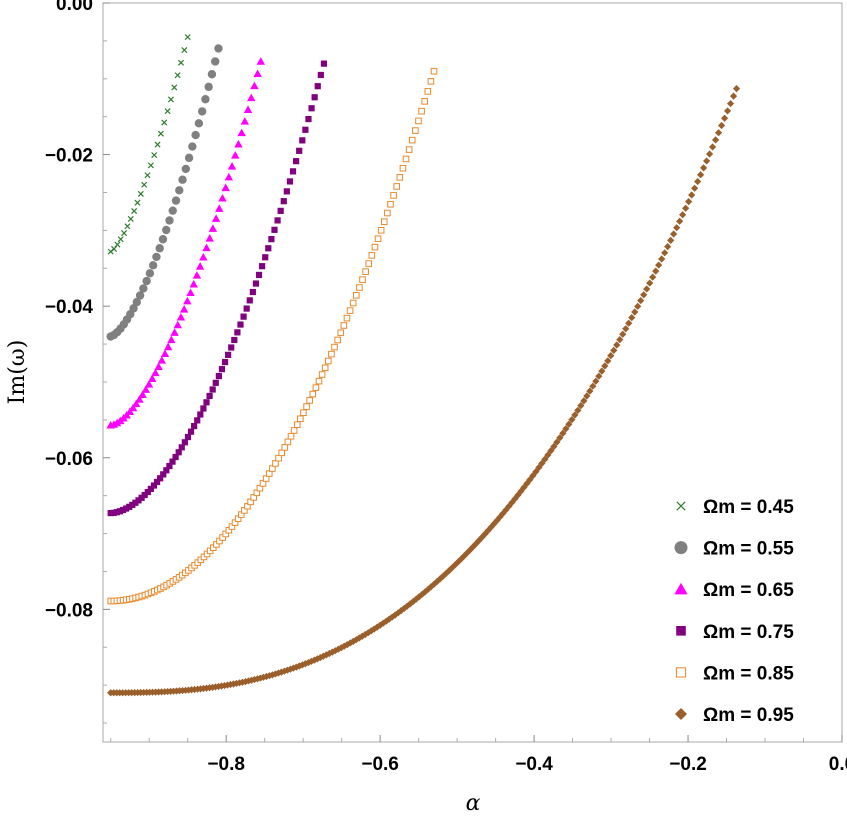  I want to click on x-tick-label: −0.4, so click(534, 764).